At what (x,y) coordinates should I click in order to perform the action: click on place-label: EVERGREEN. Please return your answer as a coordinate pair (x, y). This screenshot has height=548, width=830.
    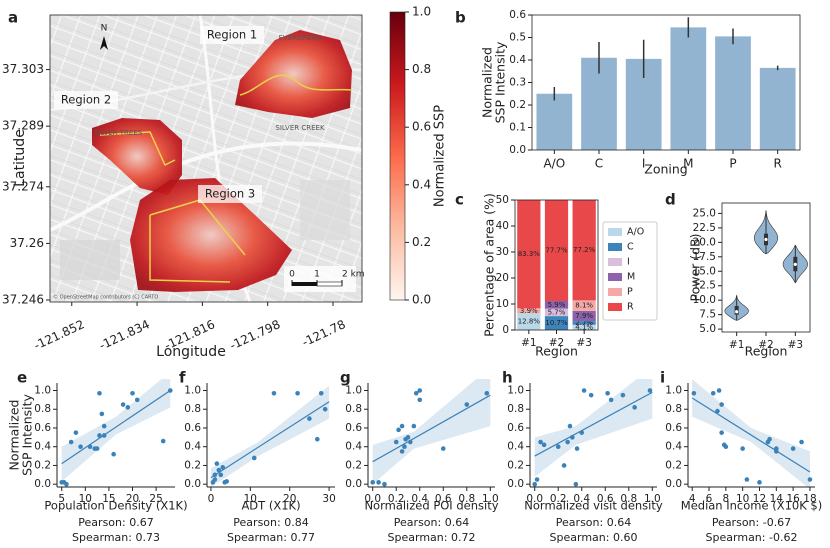
    Looking at the image, I should click on (300, 38).